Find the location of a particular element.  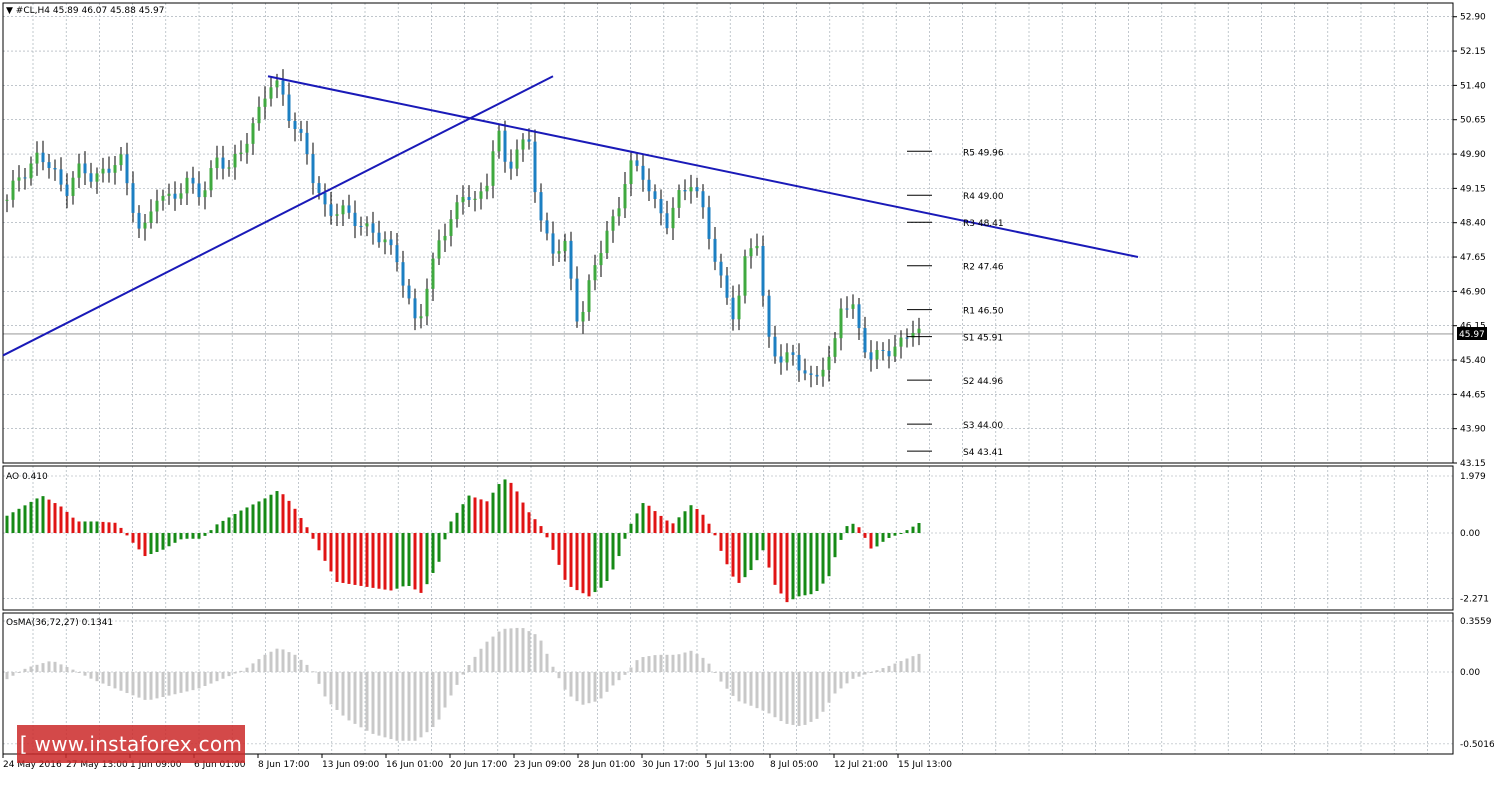

x-tick-label: 6 Jun 01:00 is located at coordinates (220, 765).